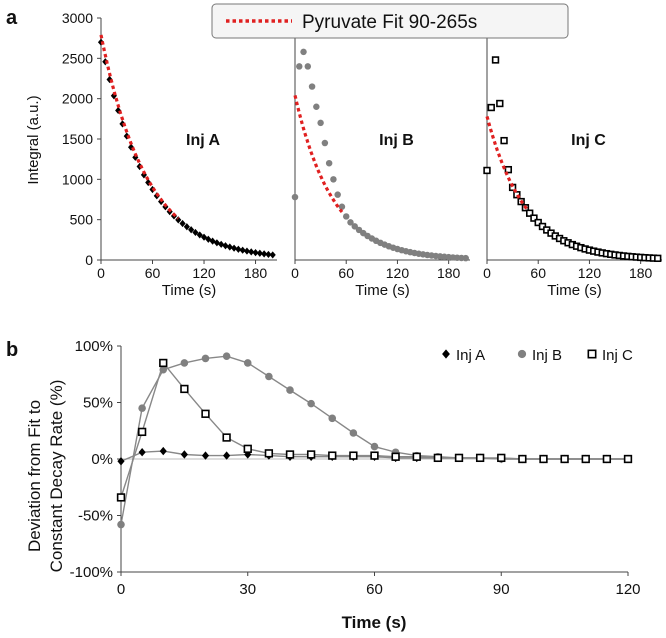 The height and width of the screenshot is (638, 666). I want to click on y-tick-label: 1500, so click(77, 139).